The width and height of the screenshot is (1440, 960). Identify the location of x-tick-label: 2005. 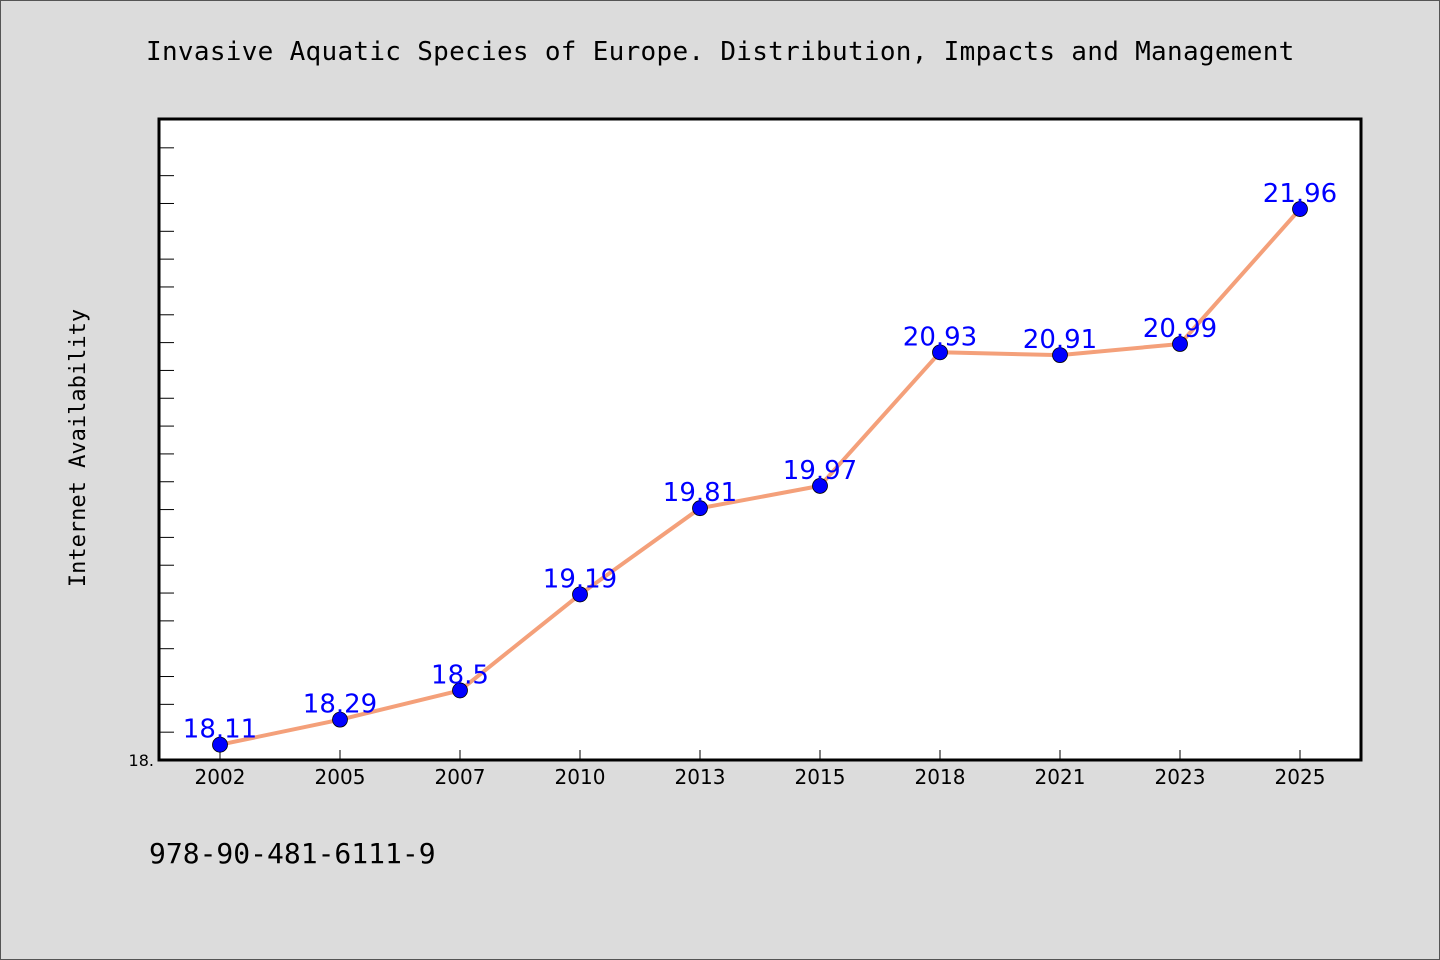
(340, 777).